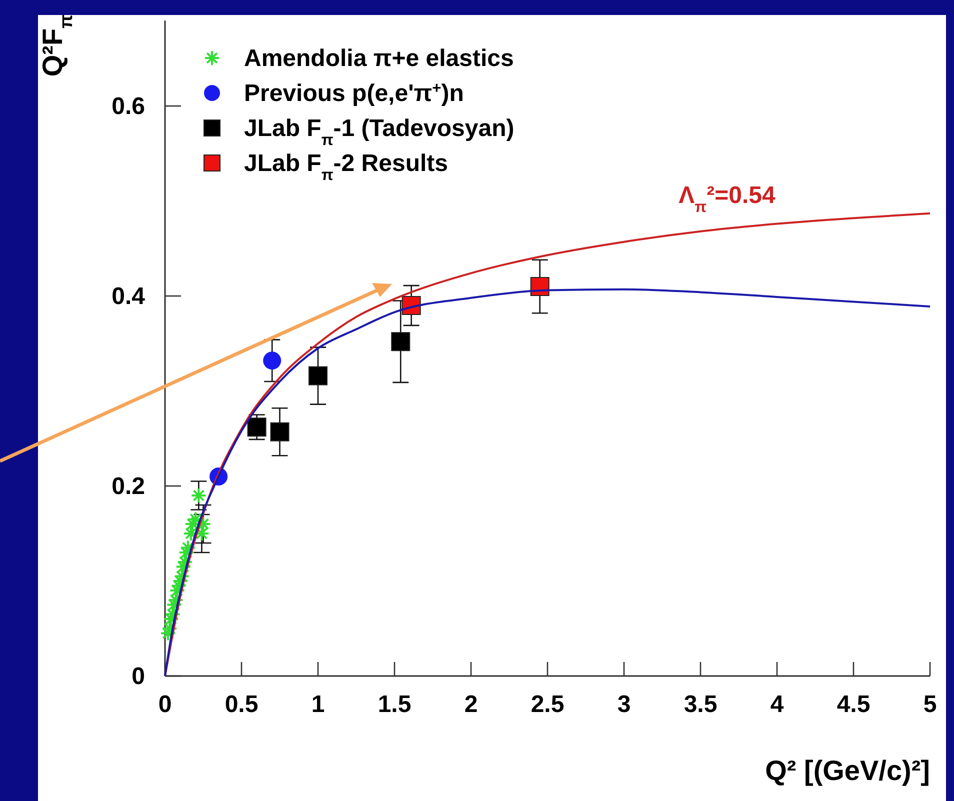  Describe the element at coordinates (129, 296) in the screenshot. I see `y-tick-label: 0.4` at that location.